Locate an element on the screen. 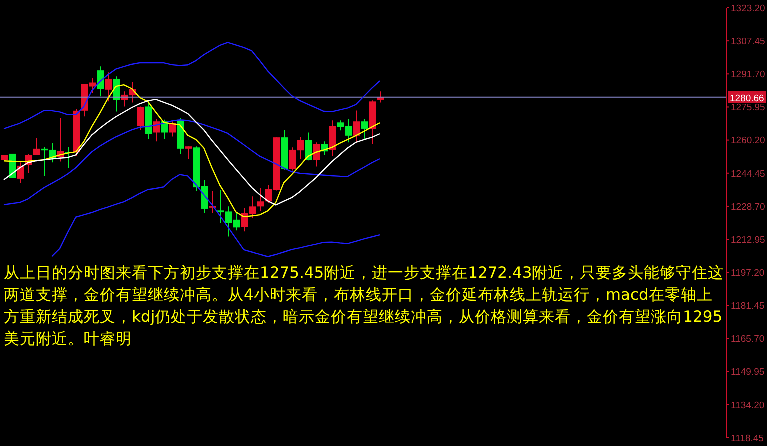 Image resolution: width=767 pixels, height=446 pixels. y-tick-label: 1323.20 is located at coordinates (748, 8).